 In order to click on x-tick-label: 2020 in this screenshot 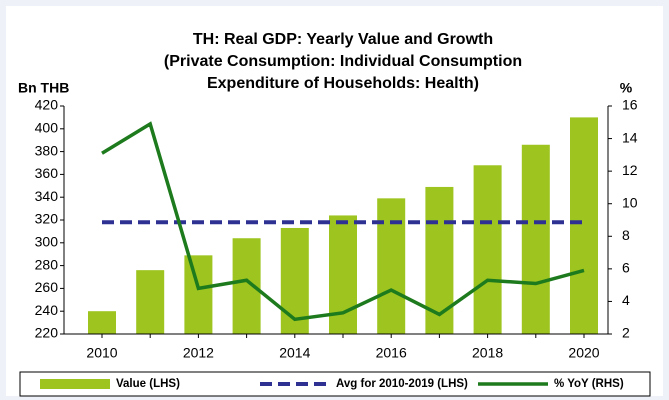, I will do `click(583, 353)`.